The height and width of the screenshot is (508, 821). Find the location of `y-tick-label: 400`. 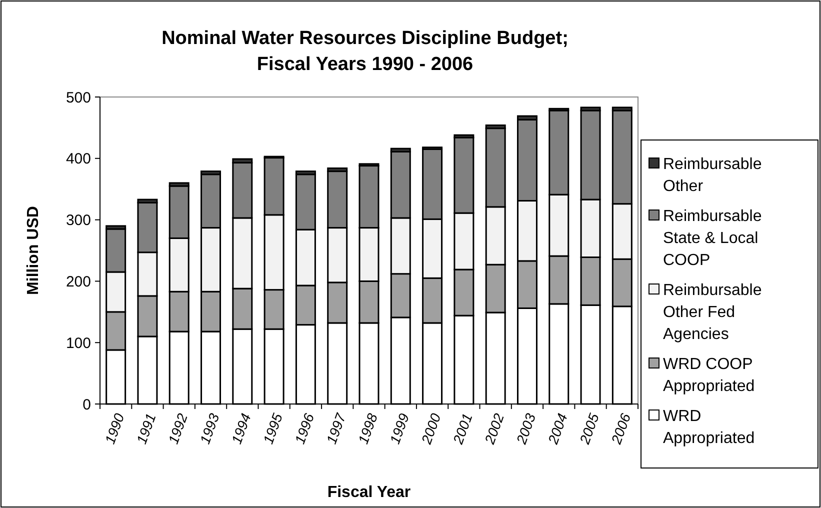

y-tick-label: 400 is located at coordinates (78, 159).